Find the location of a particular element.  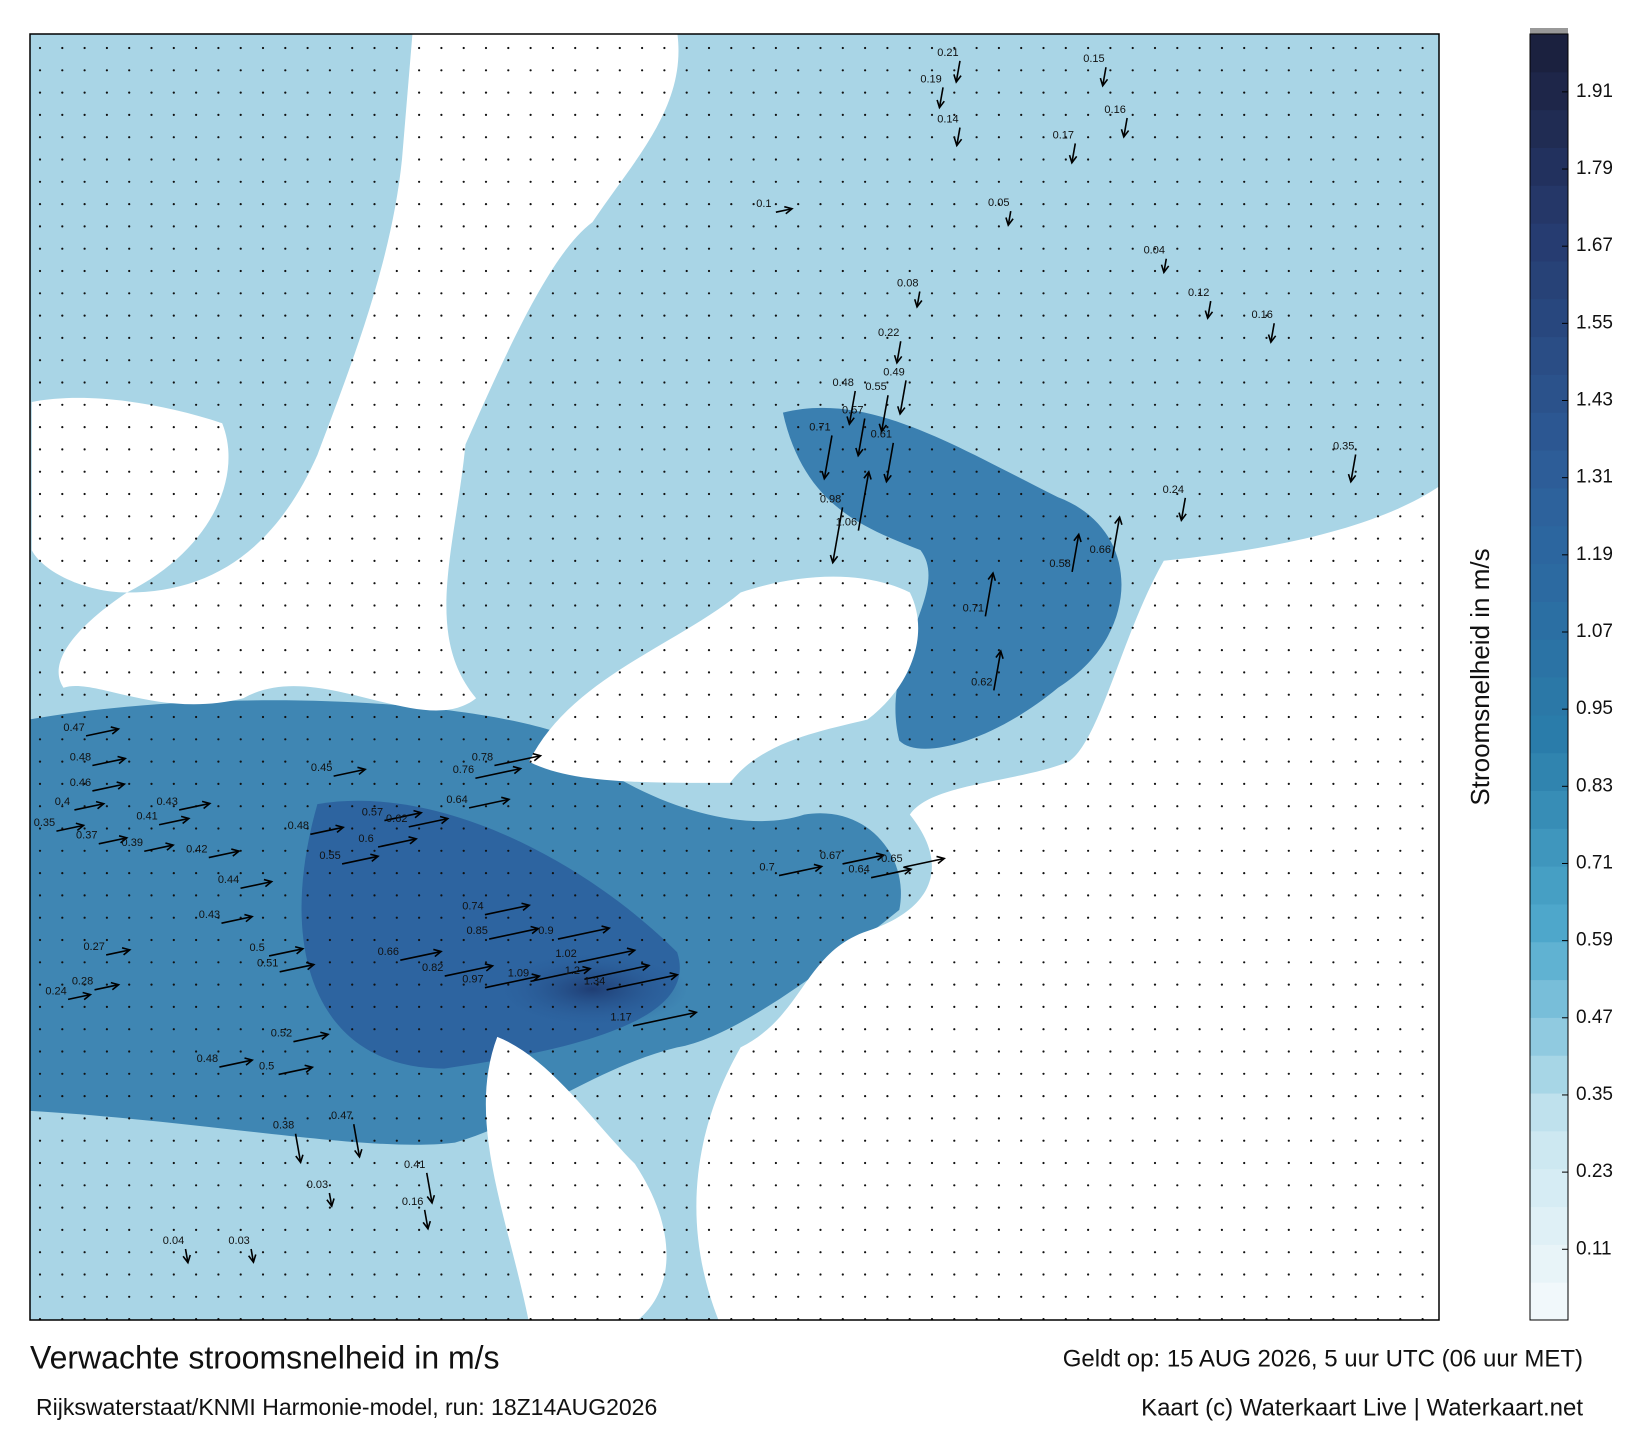

speed-label: 0.39 is located at coordinates (132, 843).